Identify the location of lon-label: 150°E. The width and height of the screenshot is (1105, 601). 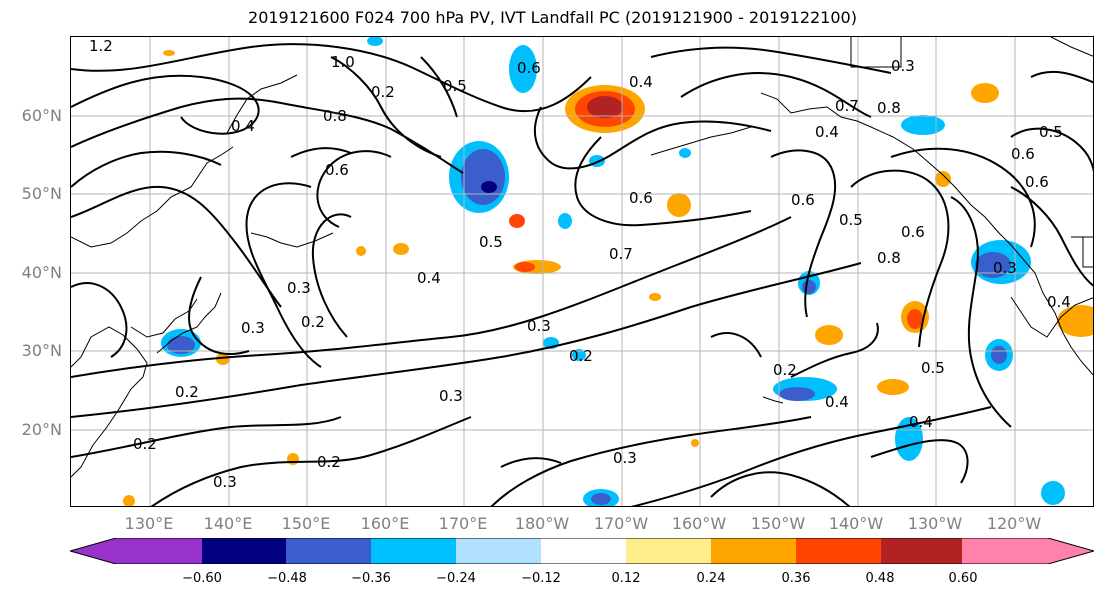
(306, 523).